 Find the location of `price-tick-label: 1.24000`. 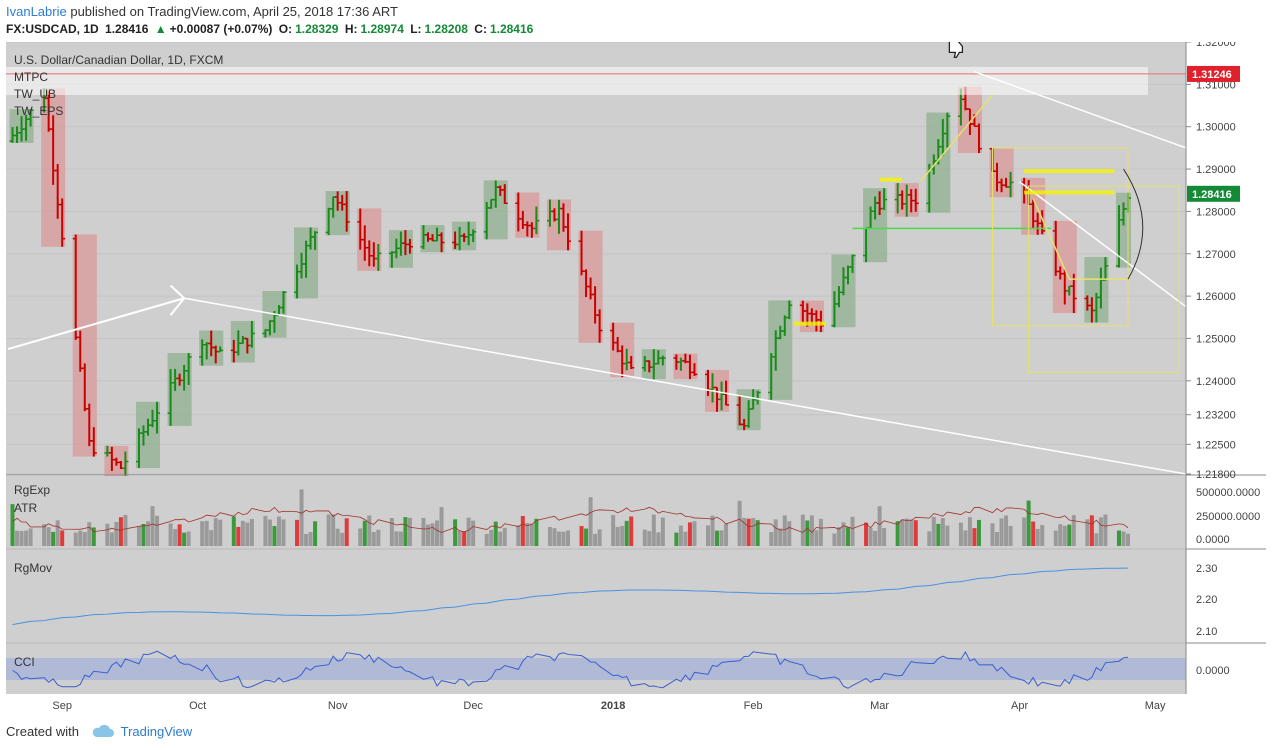

price-tick-label: 1.24000 is located at coordinates (1216, 382).